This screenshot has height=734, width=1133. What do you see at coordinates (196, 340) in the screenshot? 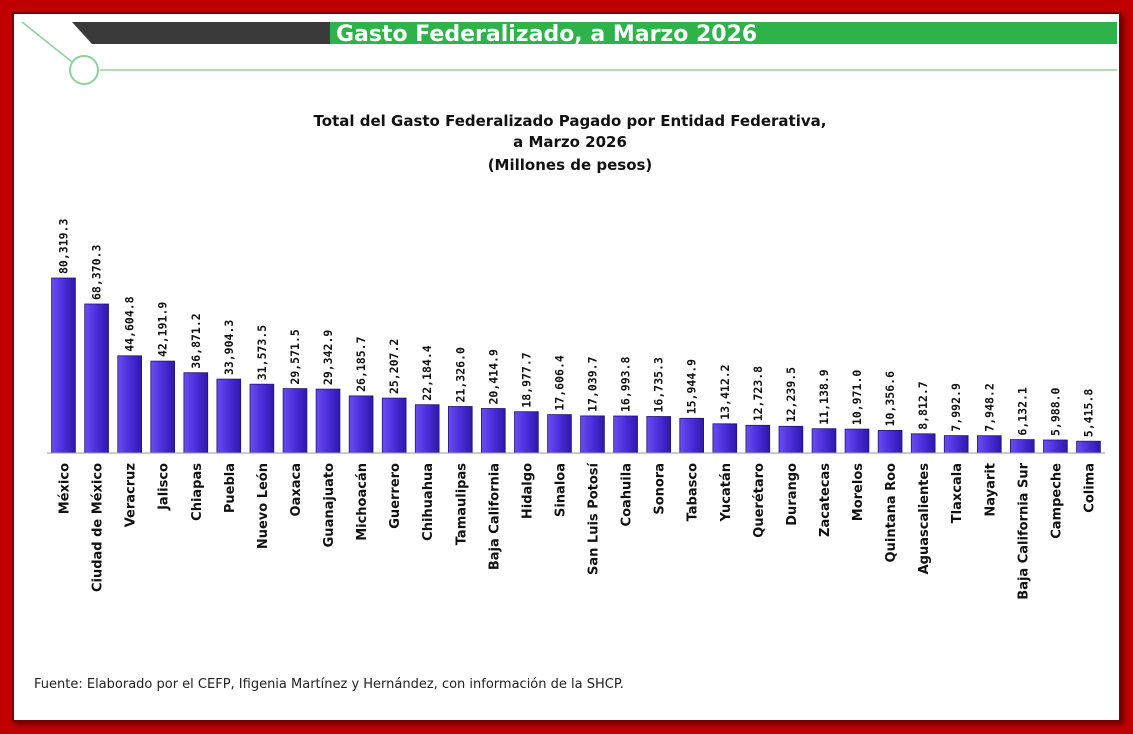
I see `value-label-4: 36,871.2` at bounding box center [196, 340].